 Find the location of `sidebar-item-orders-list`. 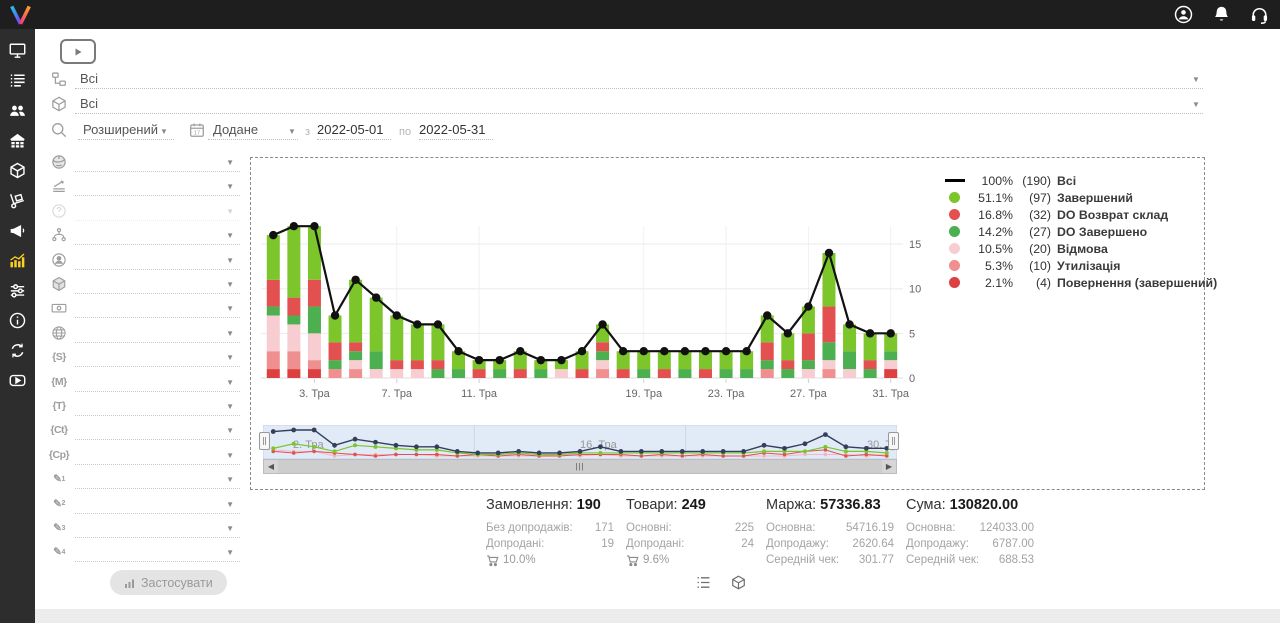

sidebar-item-orders-list is located at coordinates (17, 80).